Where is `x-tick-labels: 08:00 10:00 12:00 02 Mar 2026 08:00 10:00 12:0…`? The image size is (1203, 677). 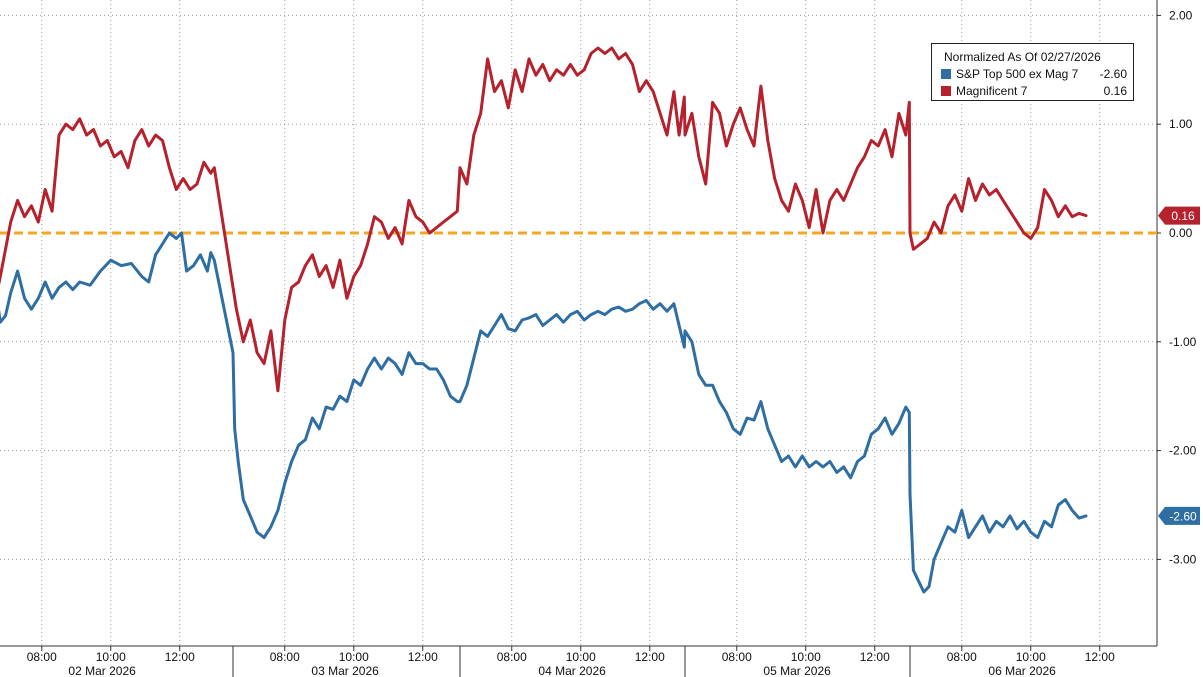
x-tick-labels: 08:00 10:00 12:00 02 Mar 2026 08:00 10:00 12:0… is located at coordinates (571, 663).